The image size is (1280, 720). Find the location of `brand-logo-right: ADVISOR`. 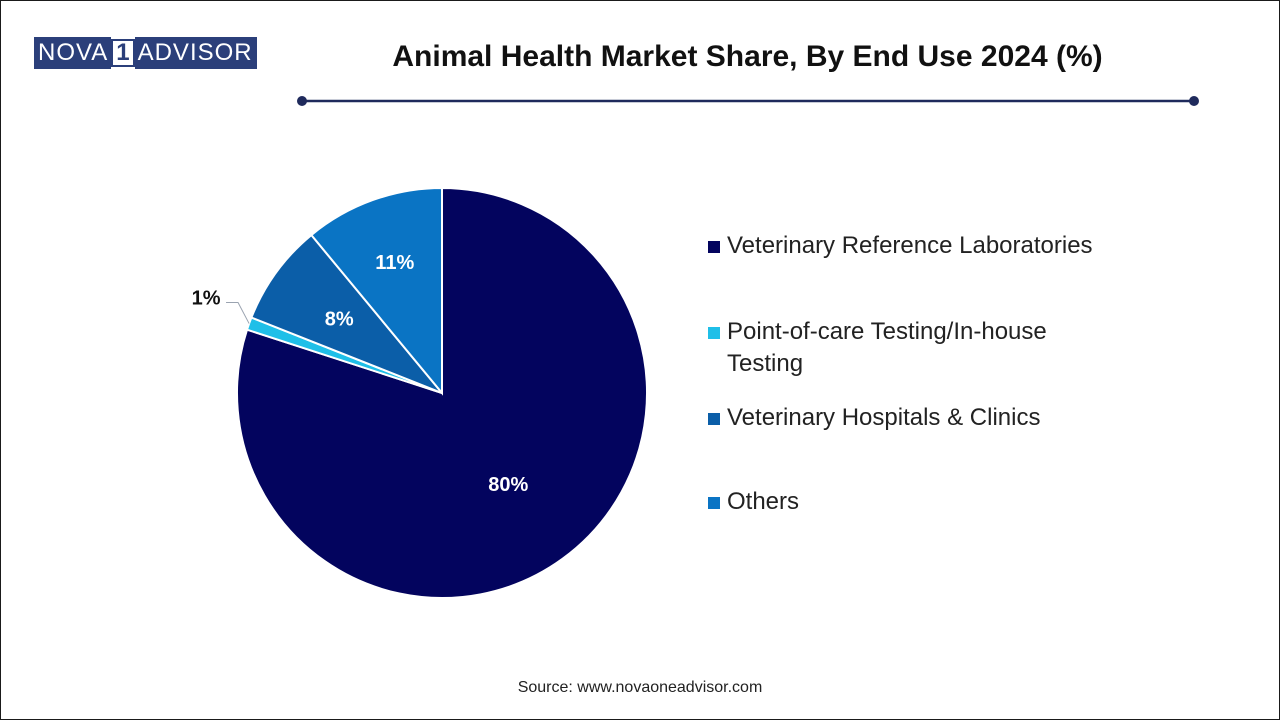

brand-logo-right: ADVISOR is located at coordinates (195, 53).